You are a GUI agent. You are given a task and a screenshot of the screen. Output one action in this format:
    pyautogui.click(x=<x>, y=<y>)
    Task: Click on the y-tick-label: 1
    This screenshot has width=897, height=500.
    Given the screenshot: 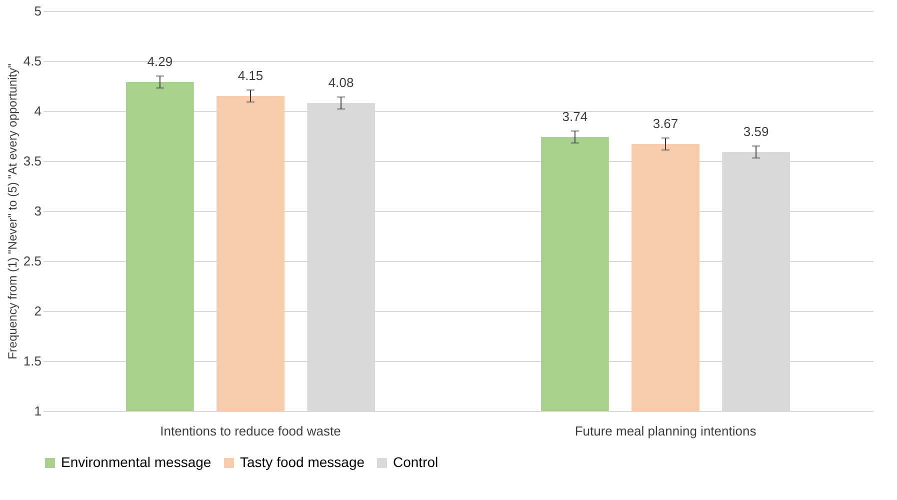 What is the action you would take?
    pyautogui.click(x=38, y=411)
    